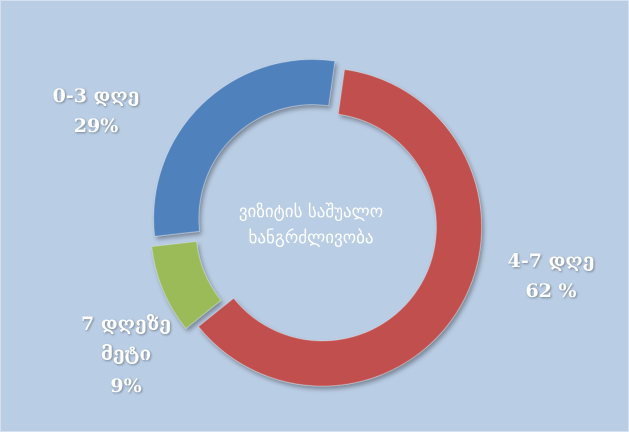  I want to click on chart-title: ვიზიტის საშუალო ხანგრძლივობა, so click(311, 225).